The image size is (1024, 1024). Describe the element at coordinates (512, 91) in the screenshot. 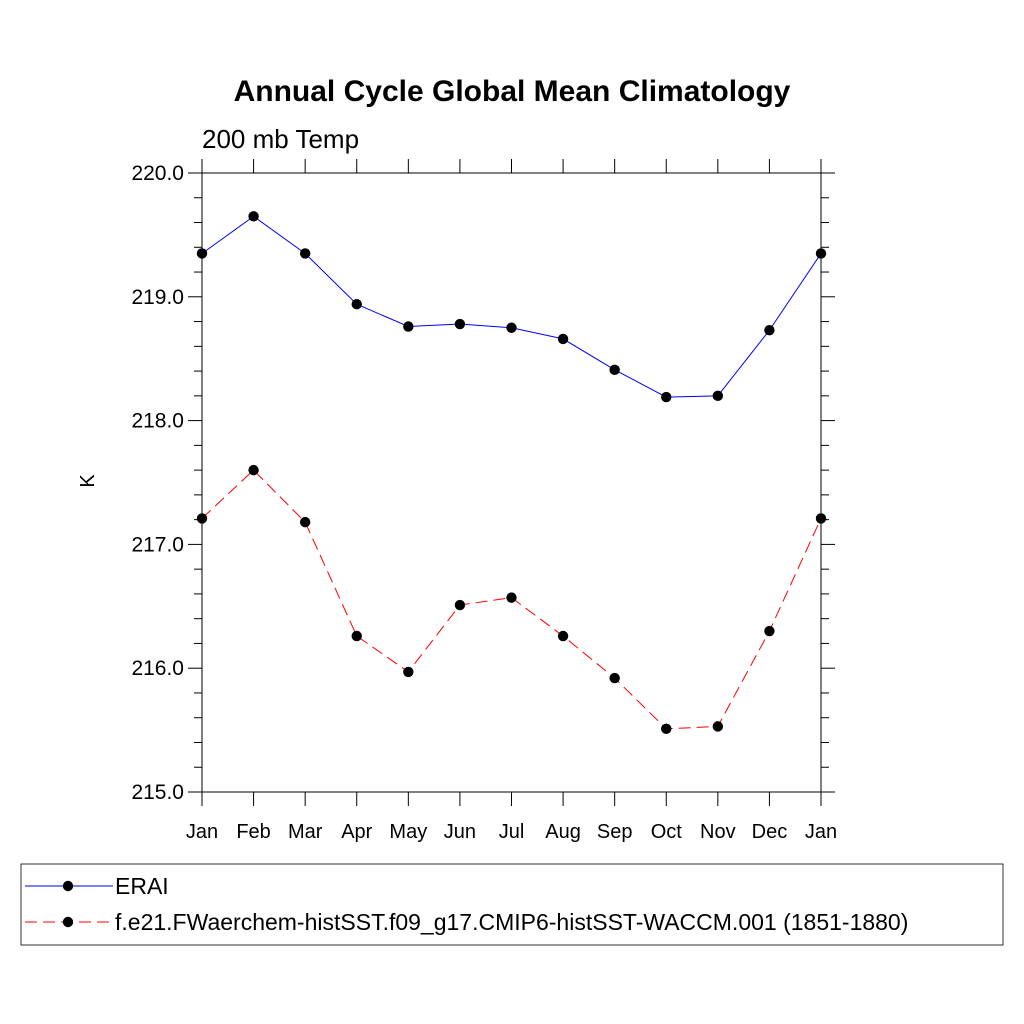

I see `chart-title: Annual Cycle Global Mean Climatology` at that location.